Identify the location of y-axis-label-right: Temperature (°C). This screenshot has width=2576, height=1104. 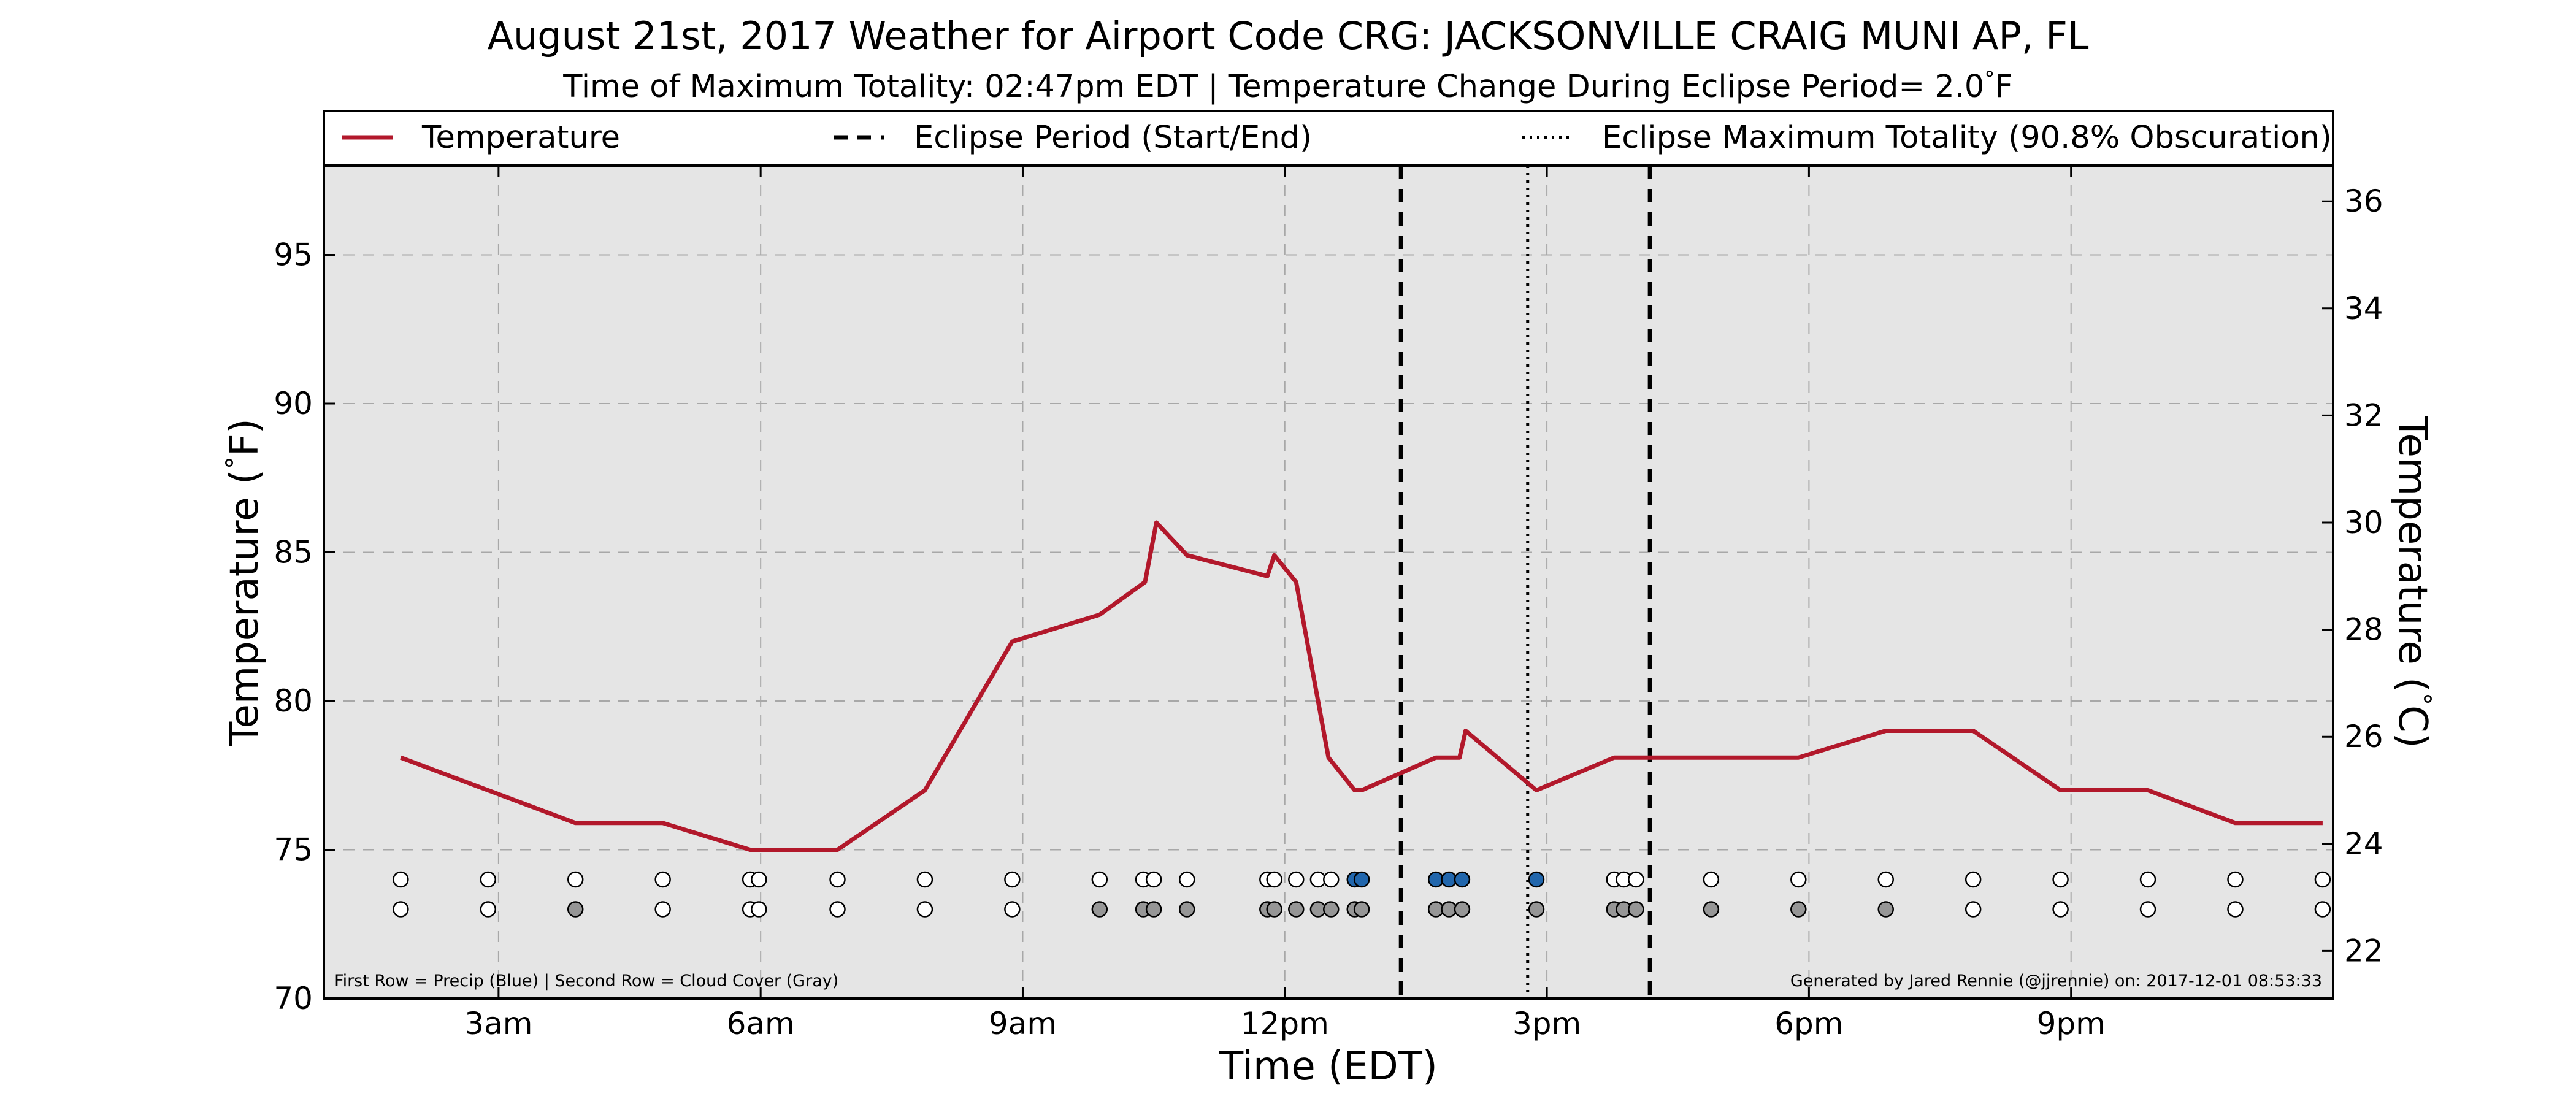
(2413, 581).